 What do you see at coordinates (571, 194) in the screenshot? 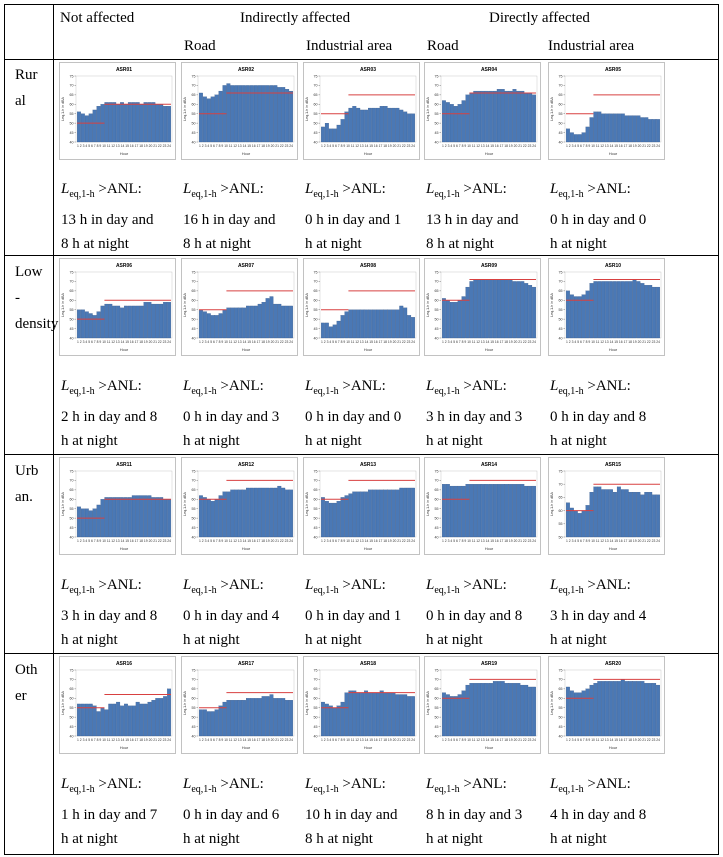
I see `leq-subscript: eq,1-h` at bounding box center [571, 194].